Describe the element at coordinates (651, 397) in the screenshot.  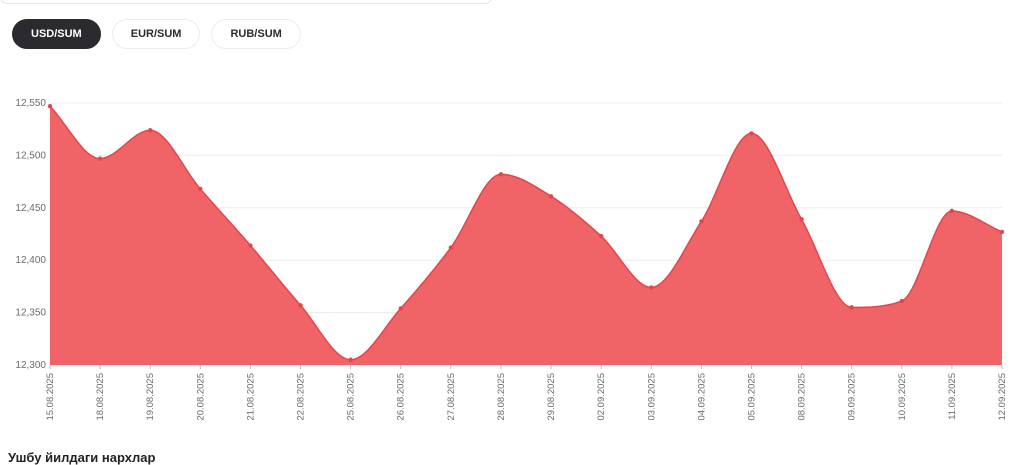
I see `x-tick-label: 03.09.2025` at that location.